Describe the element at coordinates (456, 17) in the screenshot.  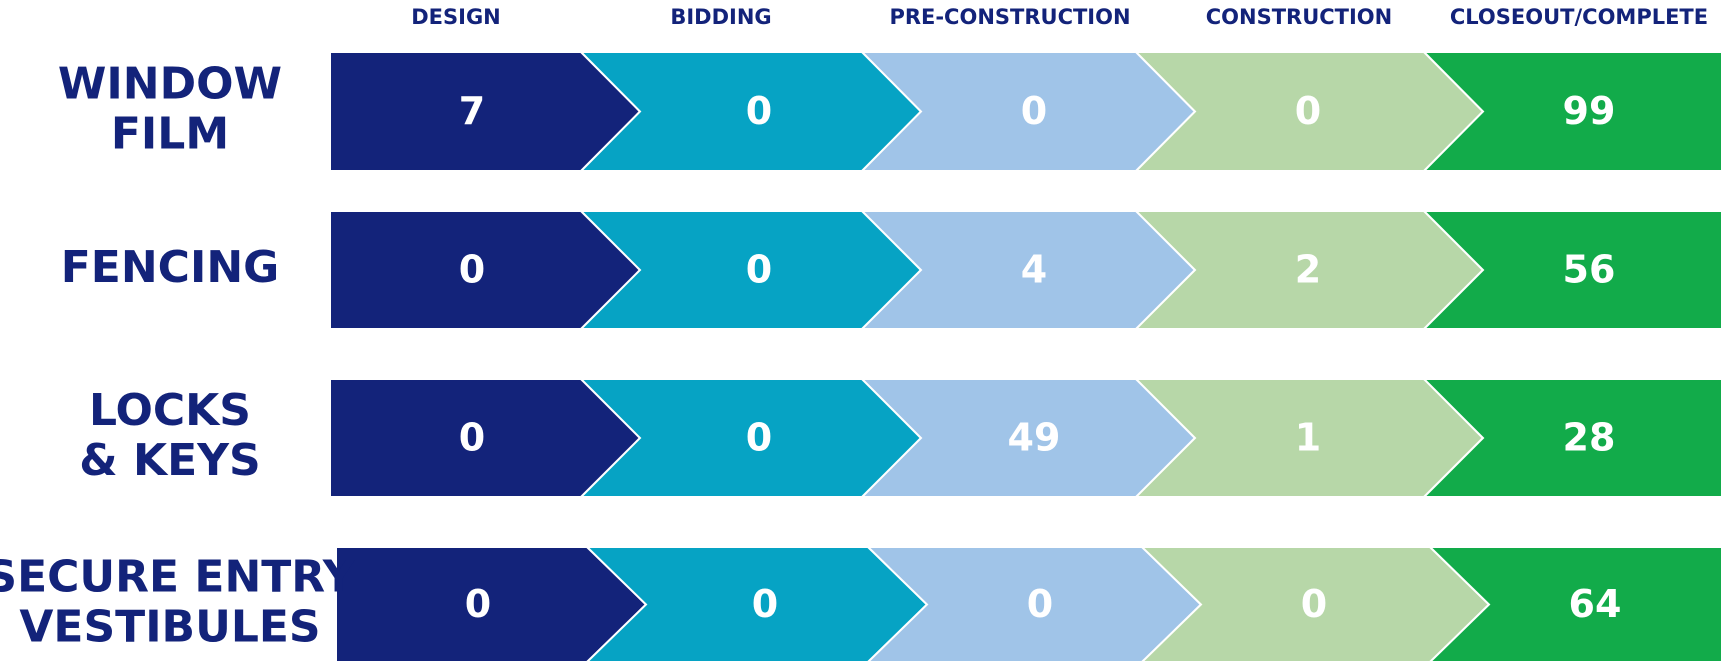
I see `stage-header: DESIGN` at that location.